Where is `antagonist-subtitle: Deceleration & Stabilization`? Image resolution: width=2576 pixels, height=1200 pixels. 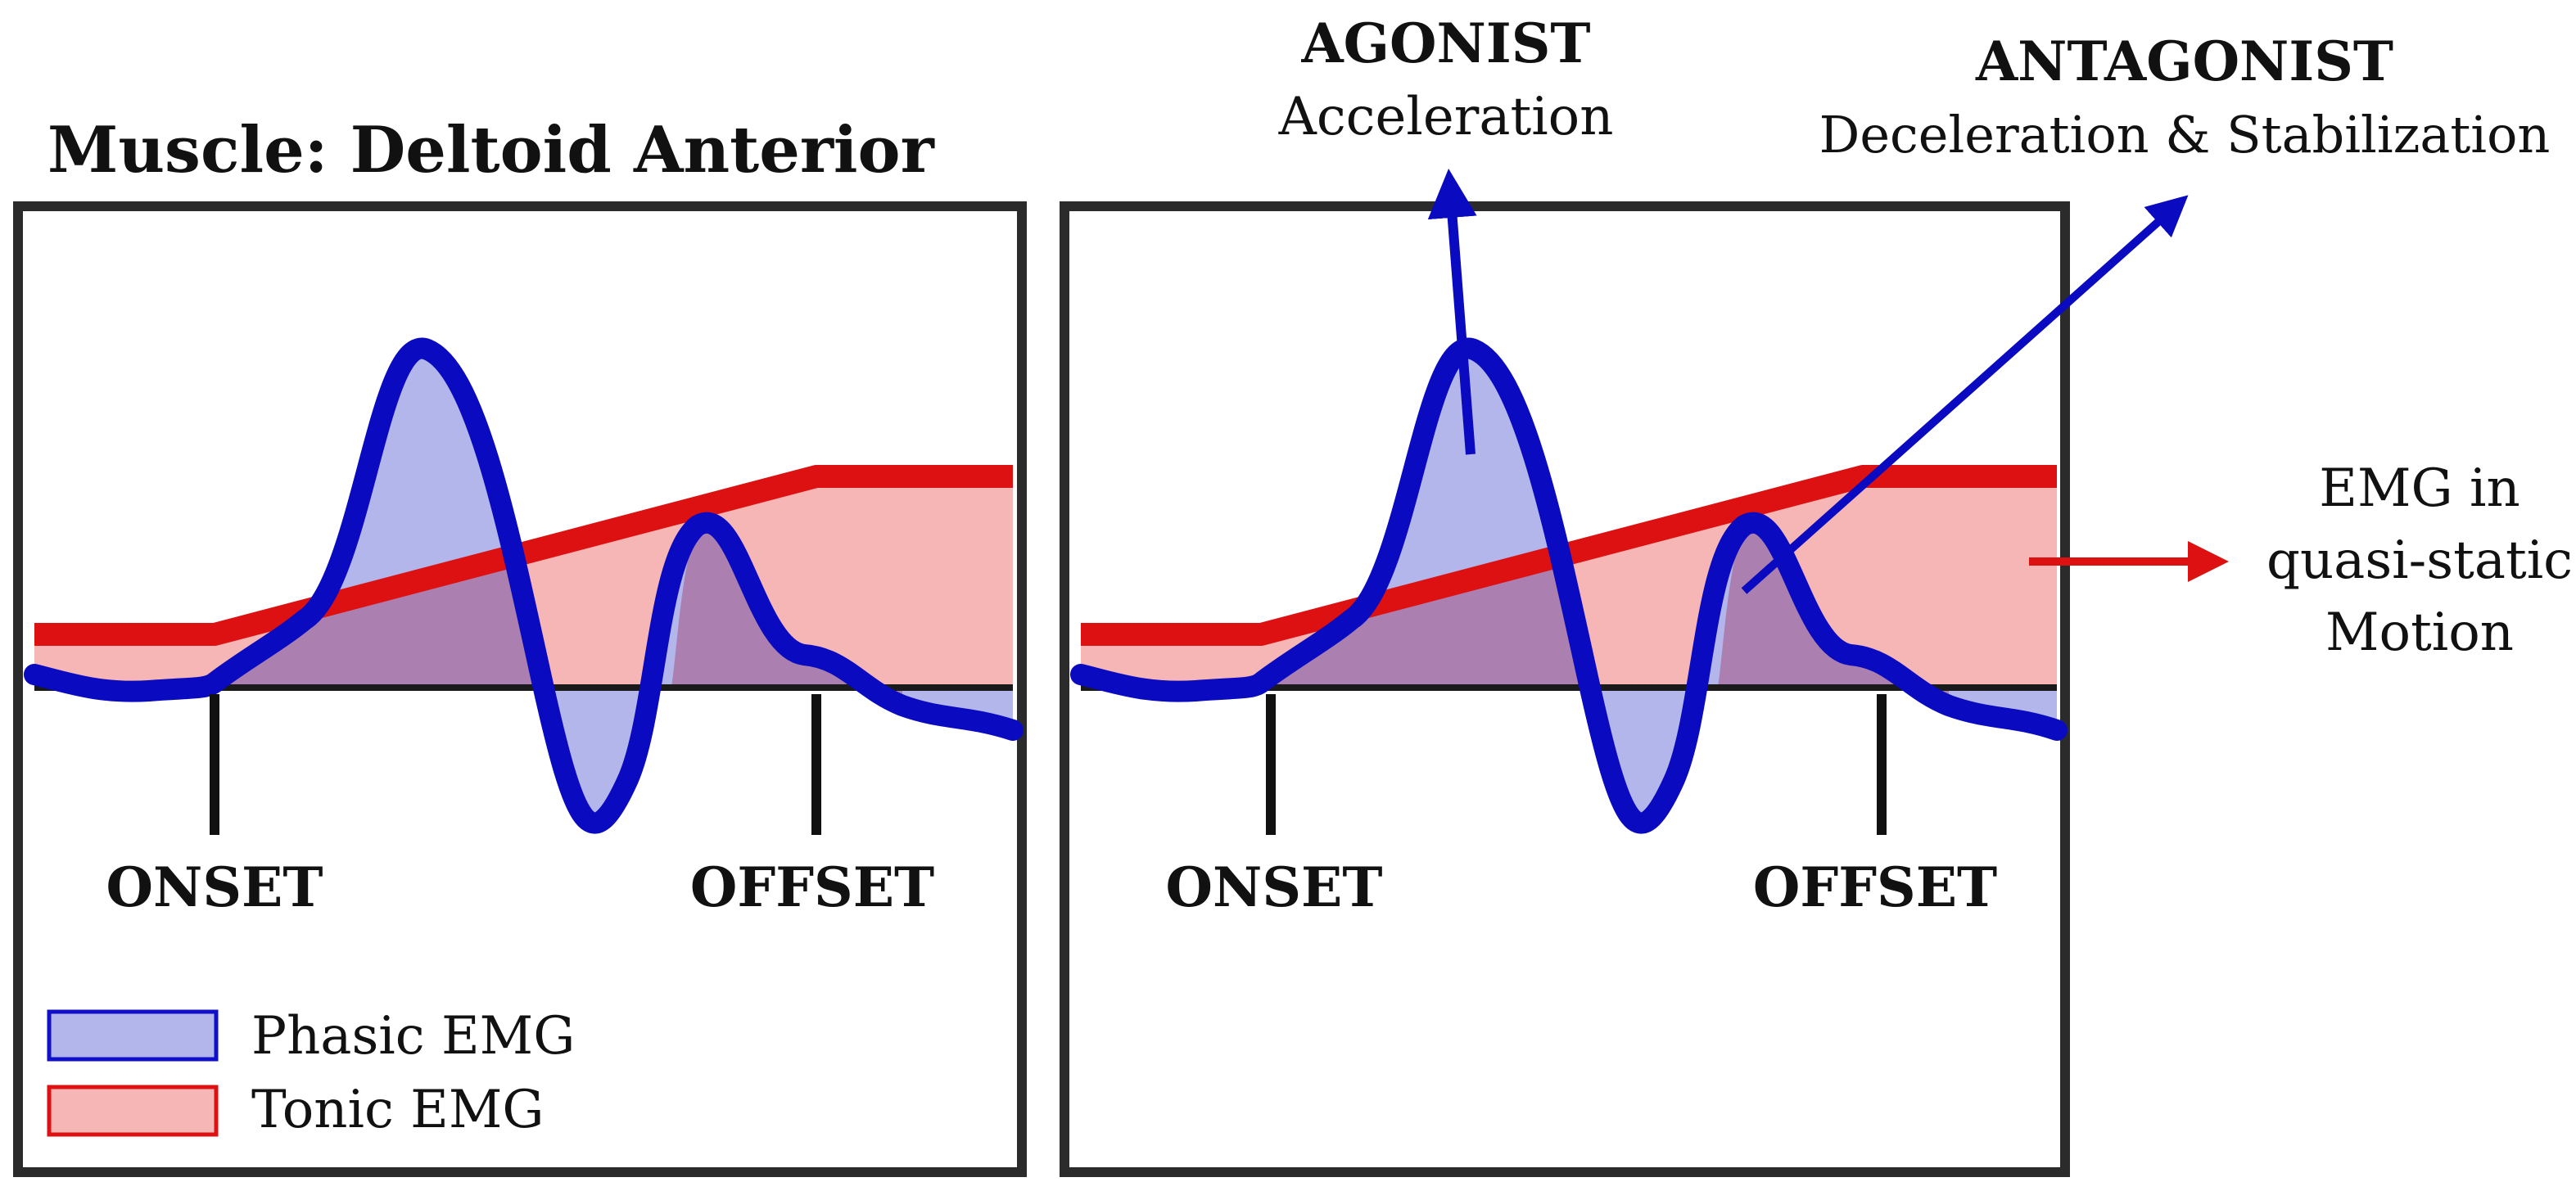
antagonist-subtitle: Deceleration & Stabilization is located at coordinates (2185, 135).